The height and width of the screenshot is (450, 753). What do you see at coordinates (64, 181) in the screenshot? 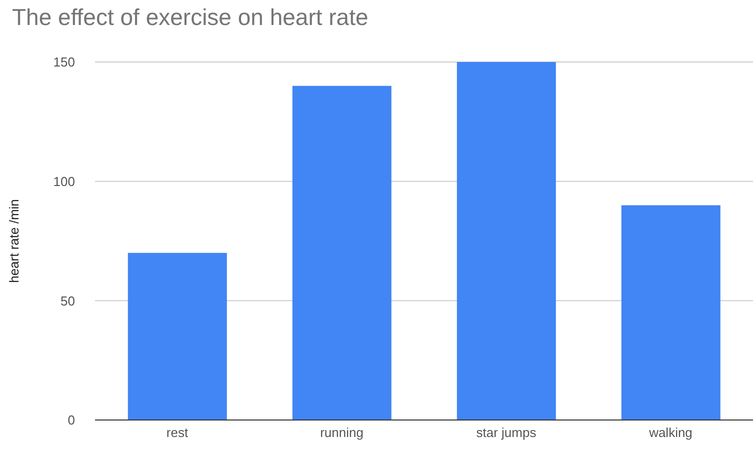
I see `y-tick-label: 100` at bounding box center [64, 181].